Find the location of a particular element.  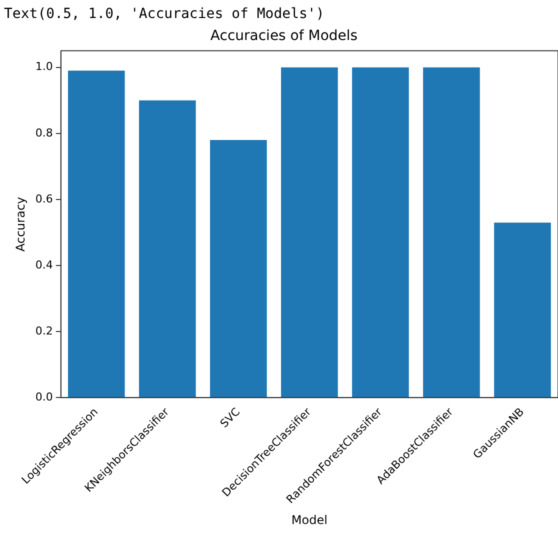

y-tick-label: 0.0 is located at coordinates (44, 397).